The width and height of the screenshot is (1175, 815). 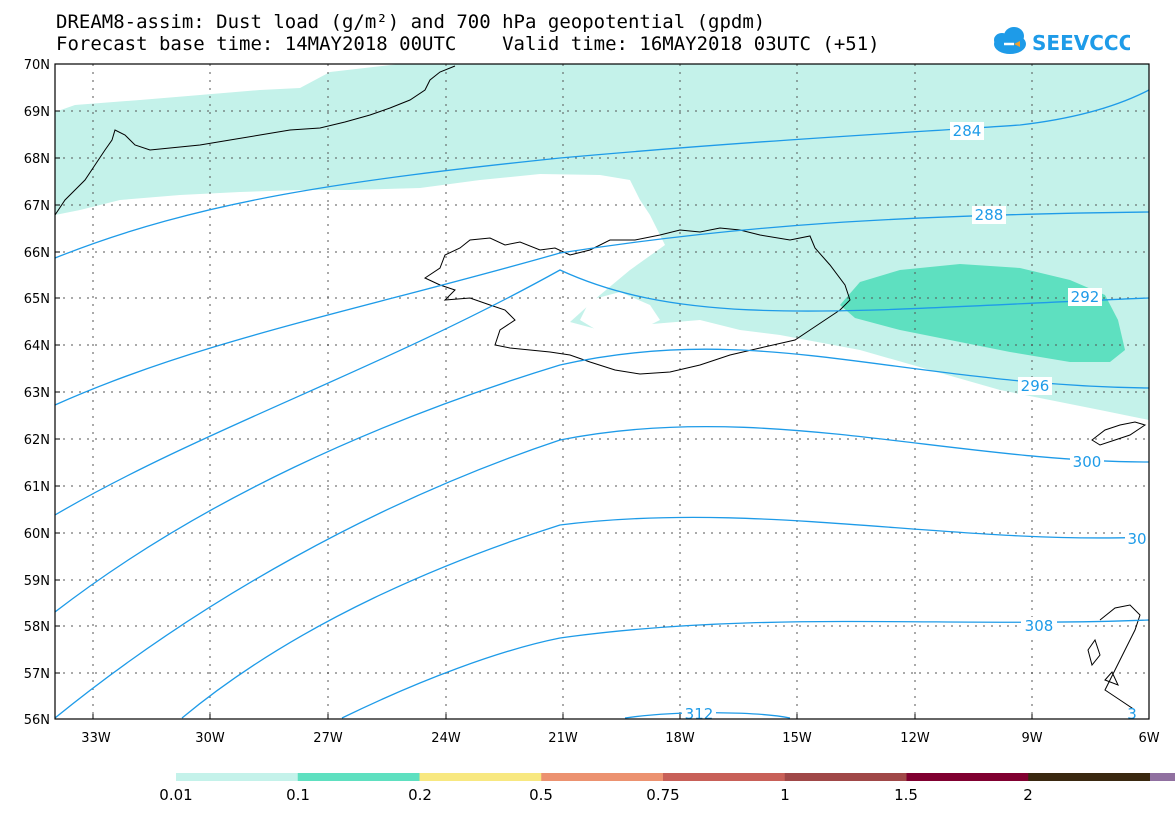 What do you see at coordinates (420, 795) in the screenshot?
I see `colorbar-label: 0.2` at bounding box center [420, 795].